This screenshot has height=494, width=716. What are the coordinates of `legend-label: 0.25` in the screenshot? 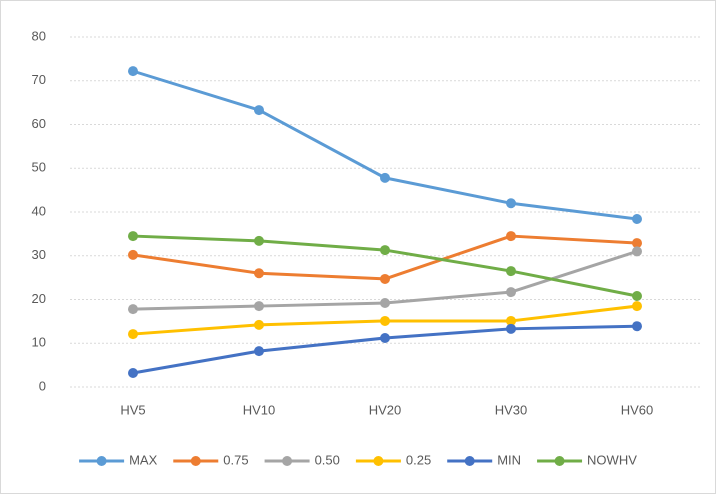 It's located at (418, 459).